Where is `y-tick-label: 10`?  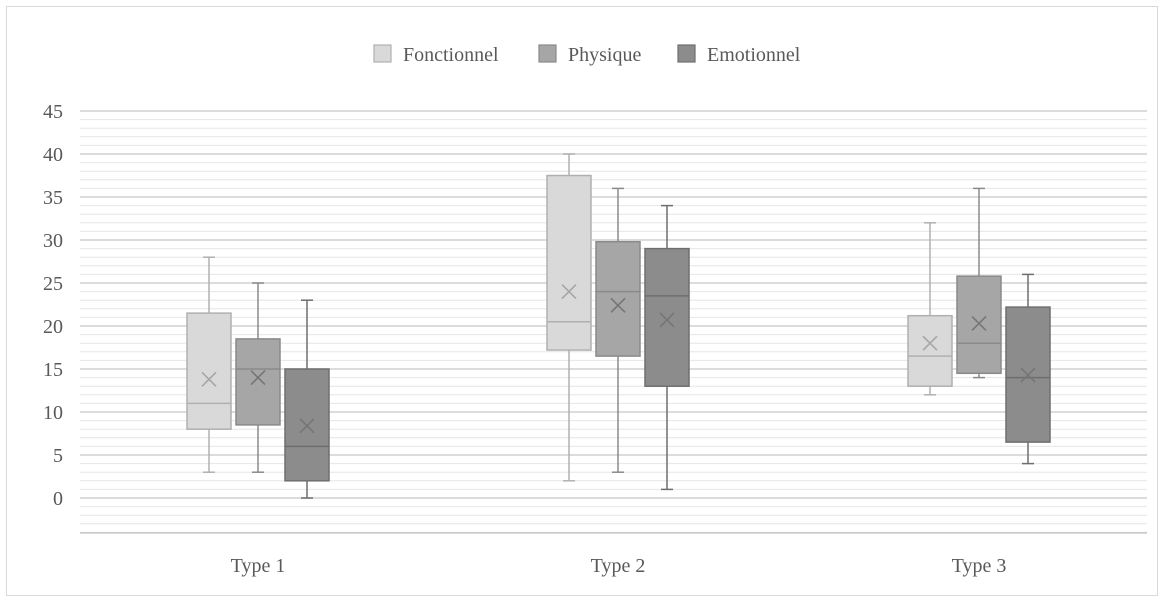 y-tick-label: 10 is located at coordinates (53, 413).